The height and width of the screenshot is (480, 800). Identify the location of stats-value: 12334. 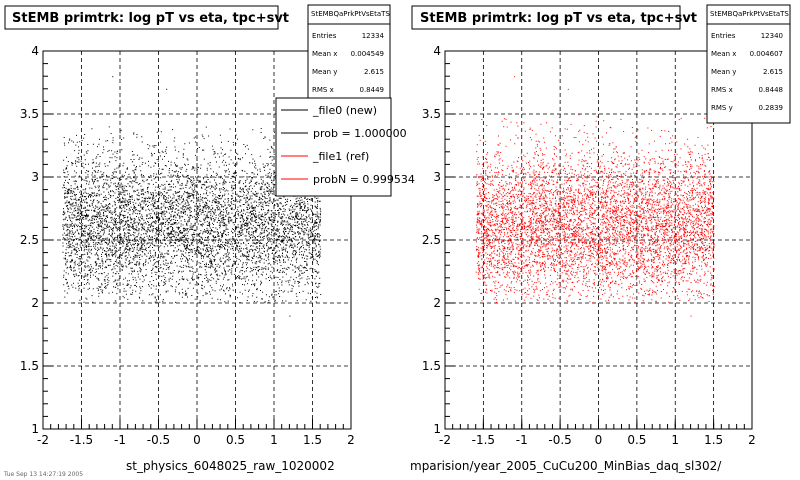
(373, 36).